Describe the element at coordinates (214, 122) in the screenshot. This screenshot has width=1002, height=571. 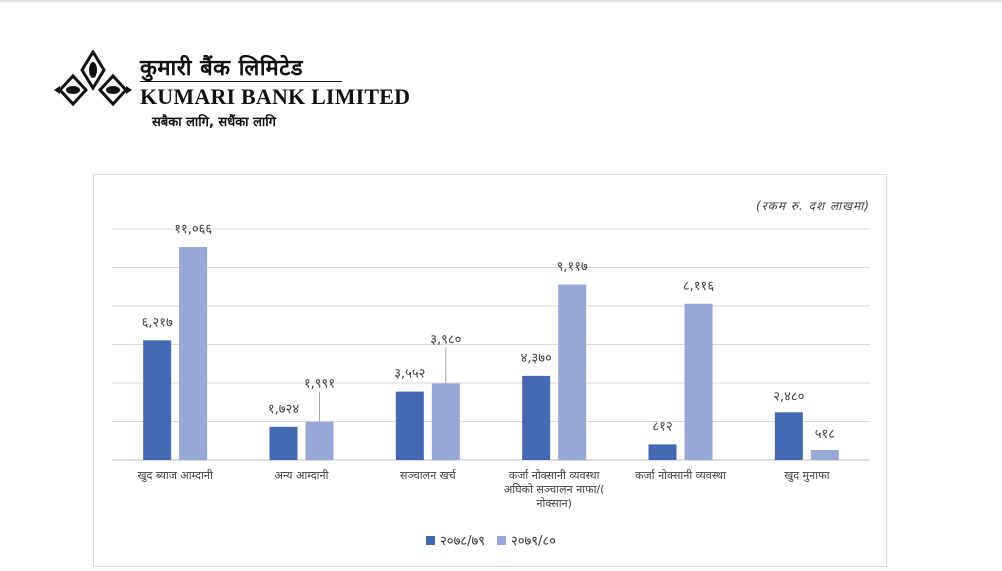
I see `logo-tagline: सबैका लागि, सधैंका लागि` at that location.